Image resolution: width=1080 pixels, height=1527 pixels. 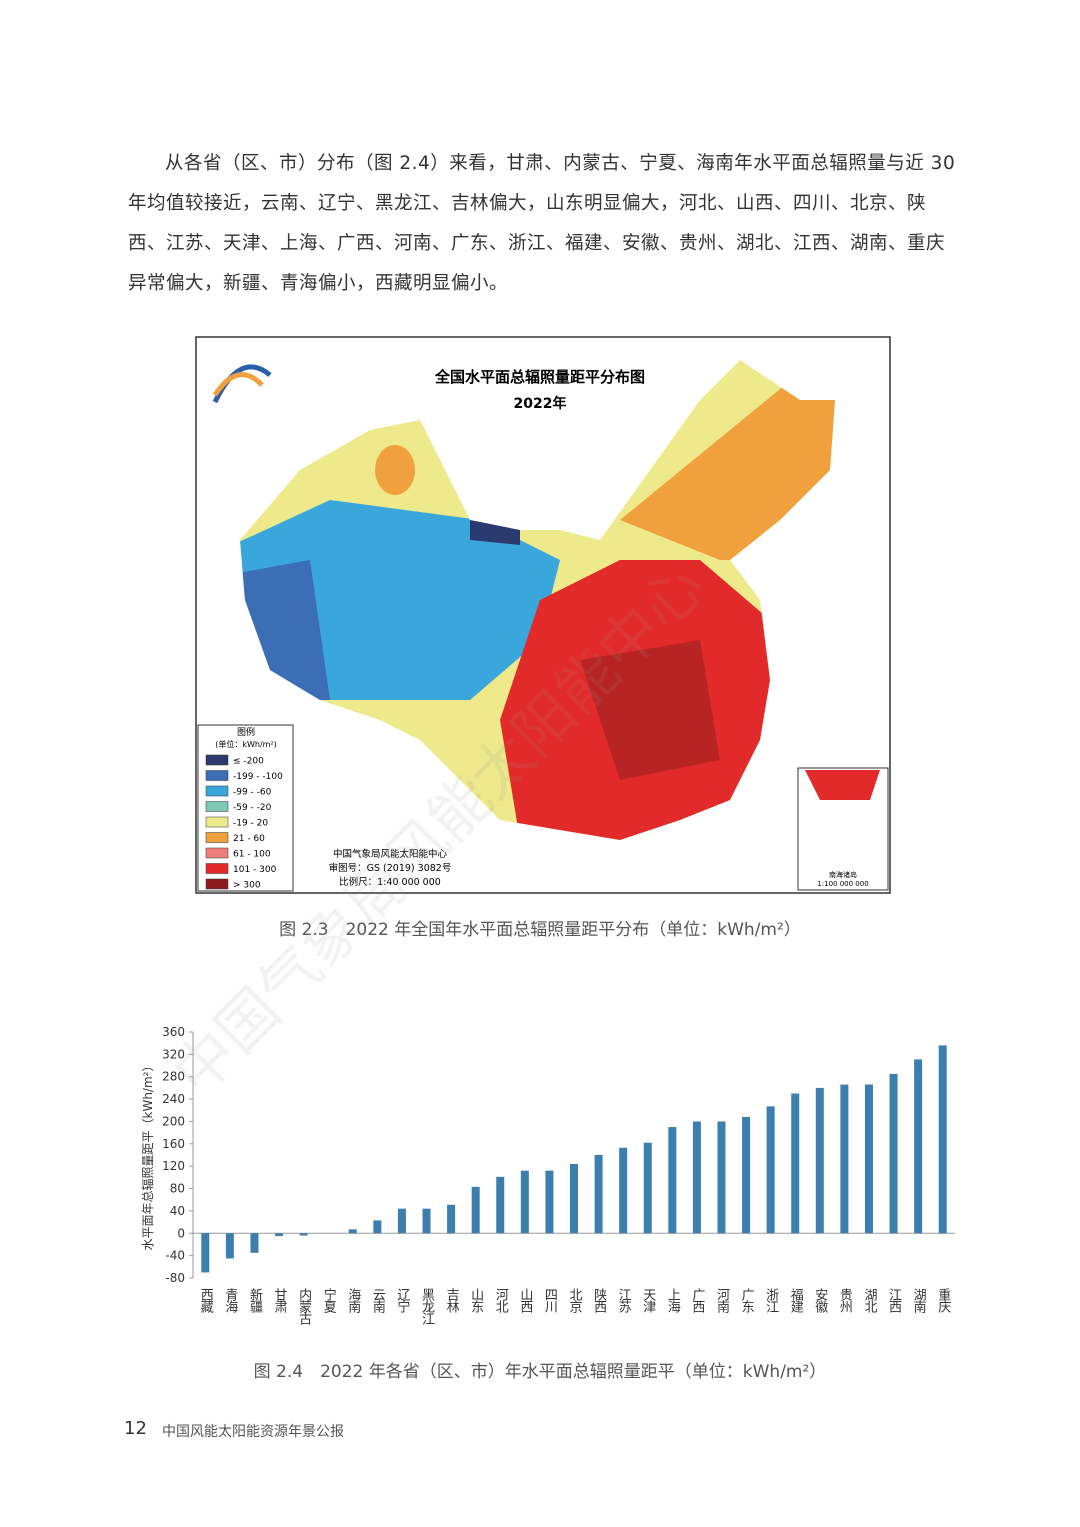 What do you see at coordinates (771, 1300) in the screenshot?
I see `x-tick-label: 浙江` at bounding box center [771, 1300].